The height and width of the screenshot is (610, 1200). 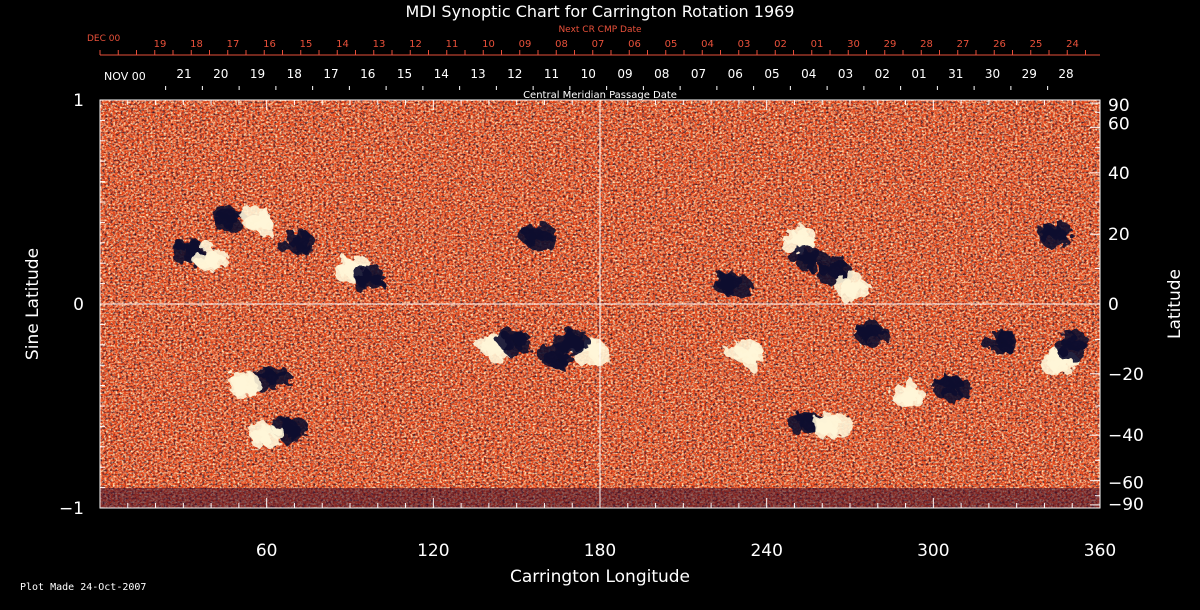 I want to click on y-right-tick-label: −60, so click(x=1126, y=484).